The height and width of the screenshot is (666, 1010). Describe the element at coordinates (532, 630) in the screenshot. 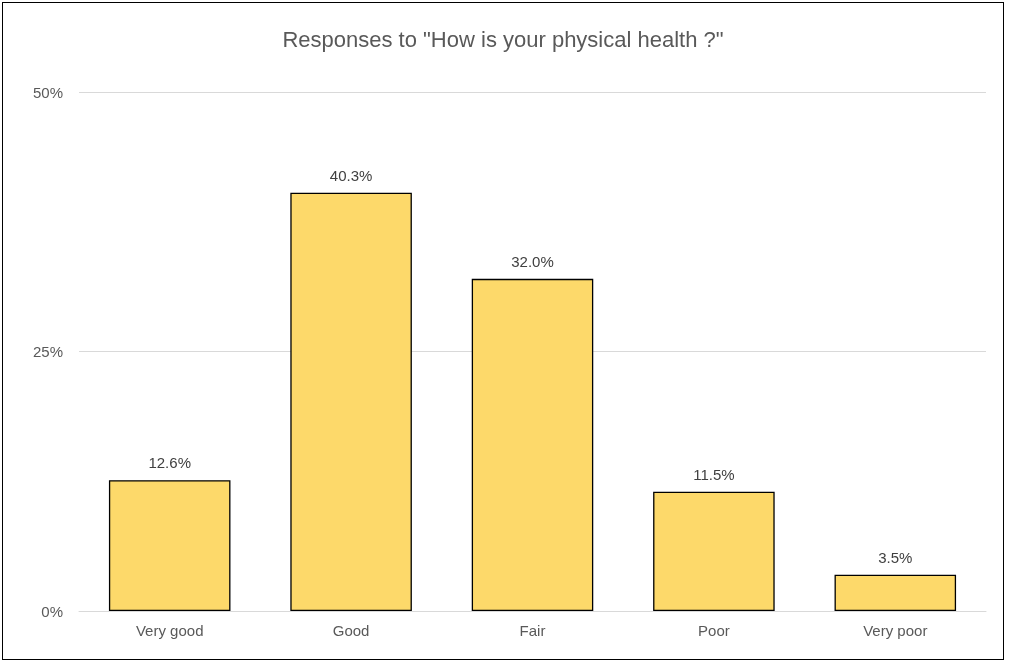

I see `x-tick-label: Fair` at that location.